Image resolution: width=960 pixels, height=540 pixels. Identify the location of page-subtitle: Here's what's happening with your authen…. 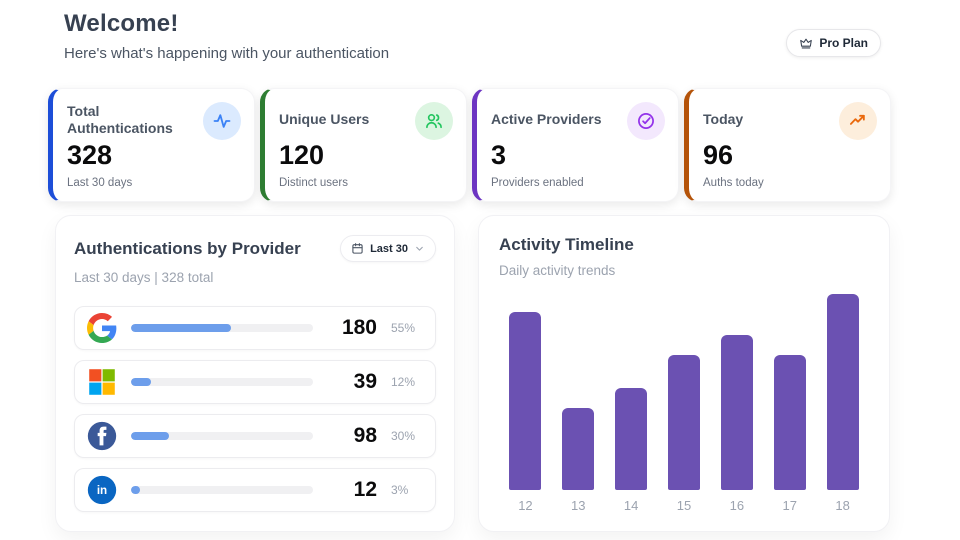
(227, 53).